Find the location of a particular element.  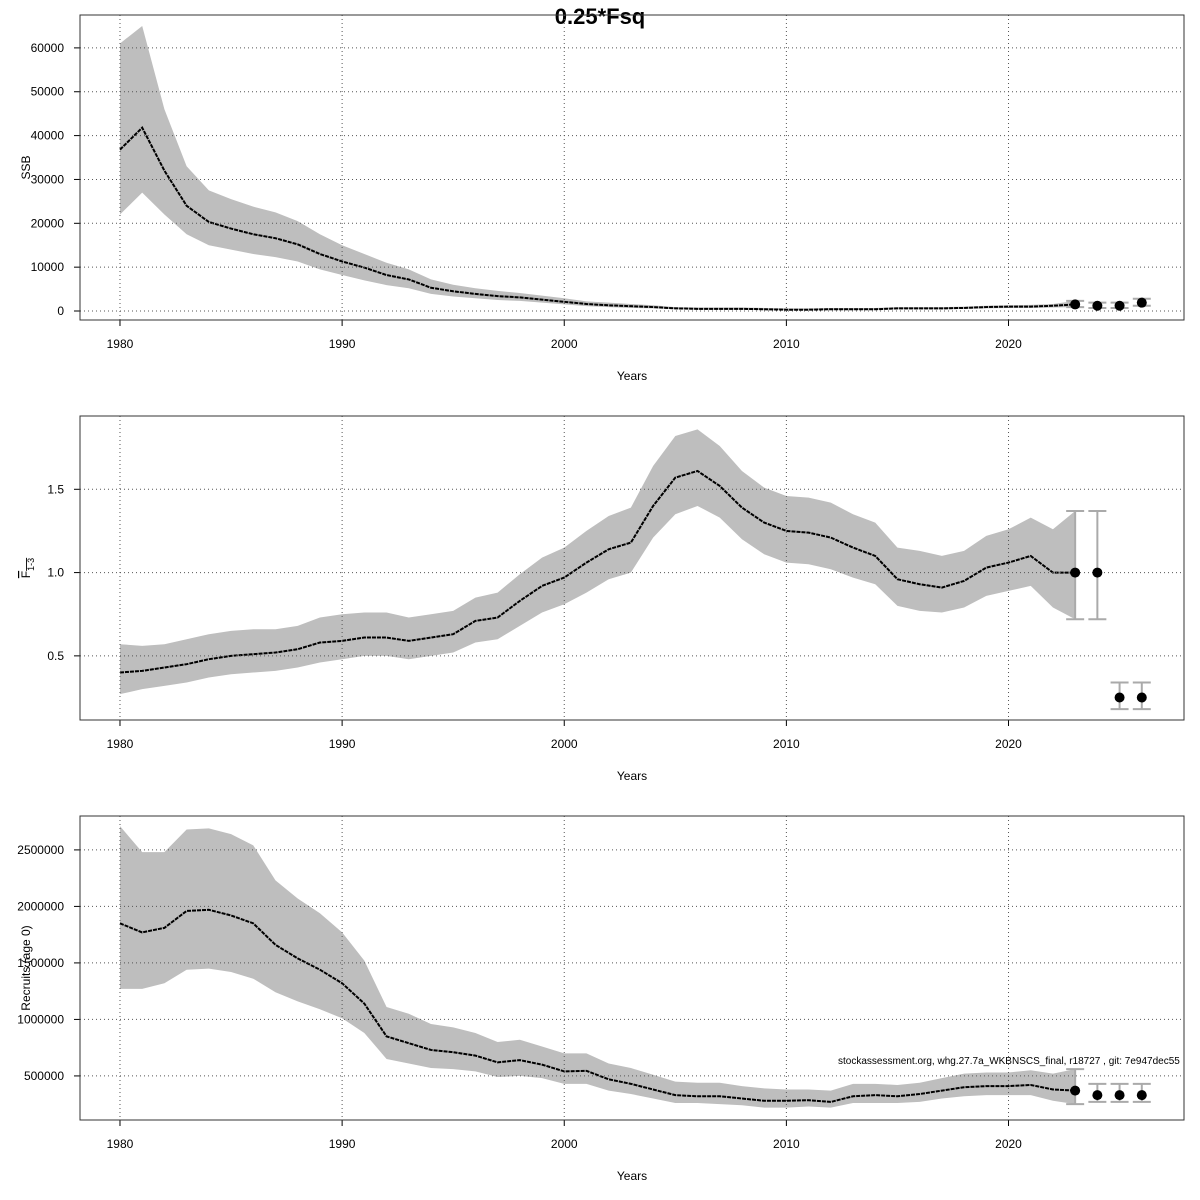

y-tick-label: 0 is located at coordinates (60, 311).